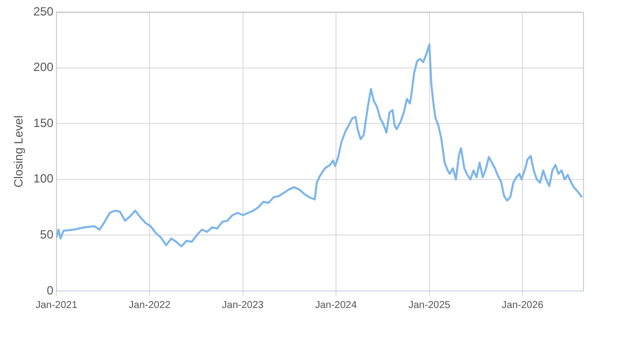 The image size is (623, 350). Describe the element at coordinates (243, 305) in the screenshot. I see `x-tick-label: Jan-2023` at that location.